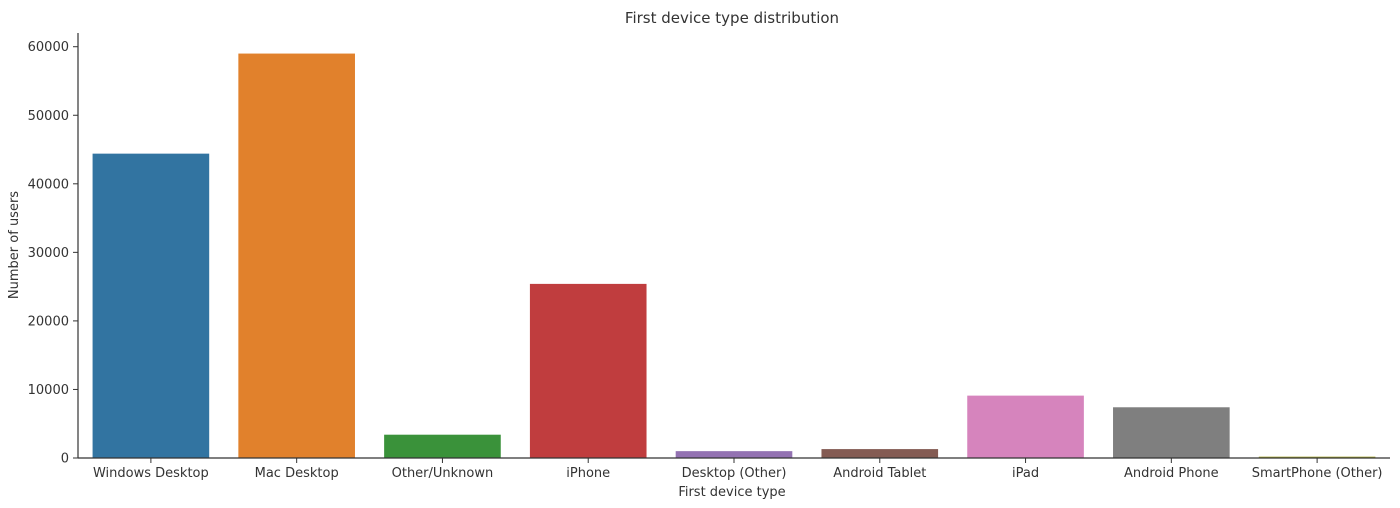 The image size is (1400, 508). Describe the element at coordinates (588, 473) in the screenshot. I see `x-tick-label-3: iPhone` at that location.